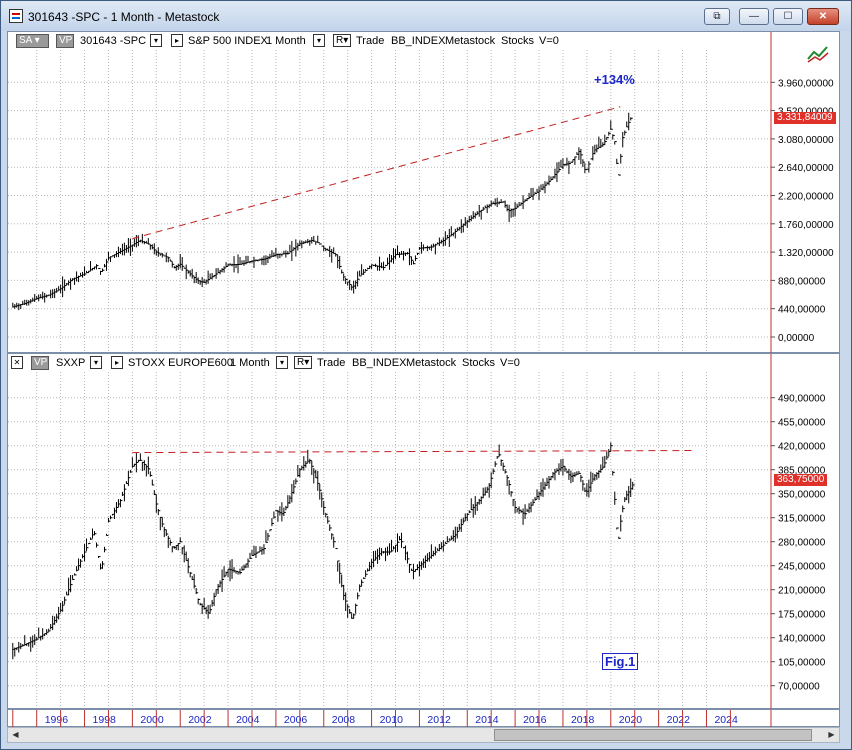 Image resolution: width=852 pixels, height=750 pixels. I want to click on index-label: BB_INDEX, so click(418, 41).